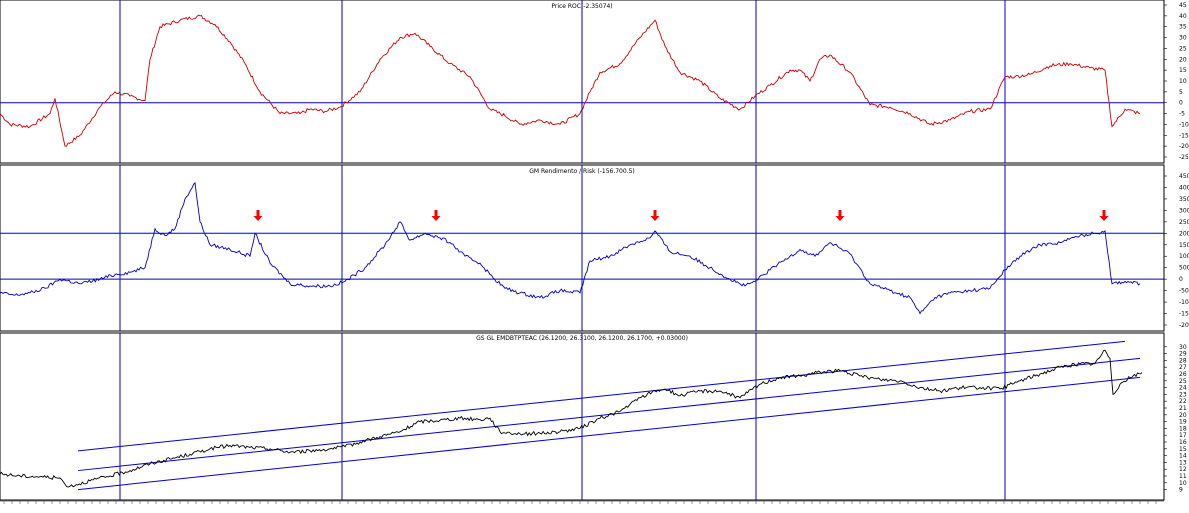 The height and width of the screenshot is (513, 1189). I want to click on y-tick-label: -500, so click(1184, 291).